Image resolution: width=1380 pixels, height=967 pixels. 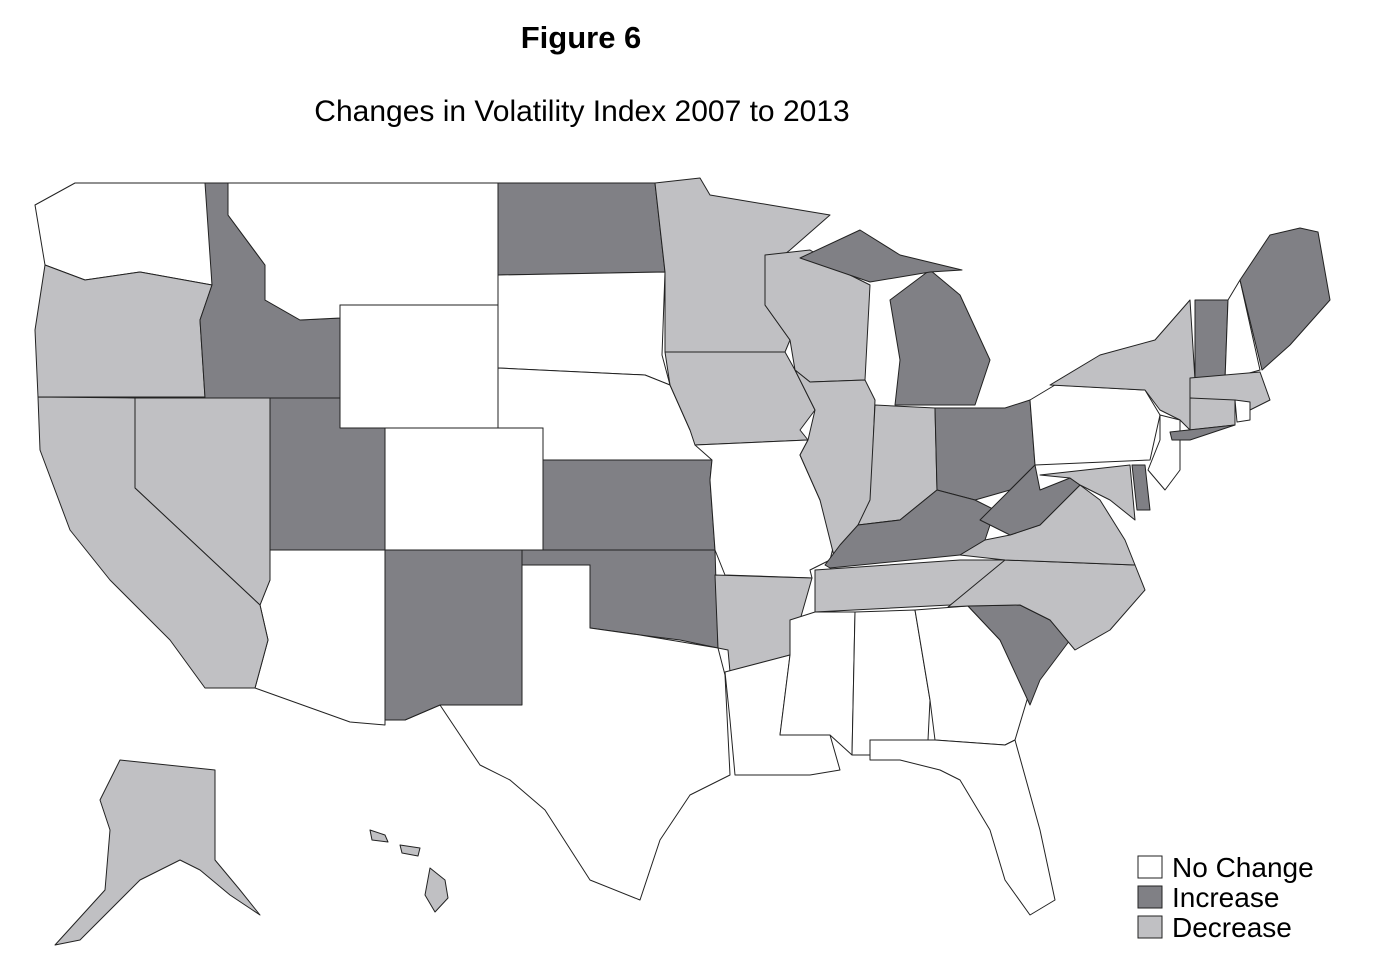 I want to click on legend-label: Decrease, so click(x=1232, y=927).